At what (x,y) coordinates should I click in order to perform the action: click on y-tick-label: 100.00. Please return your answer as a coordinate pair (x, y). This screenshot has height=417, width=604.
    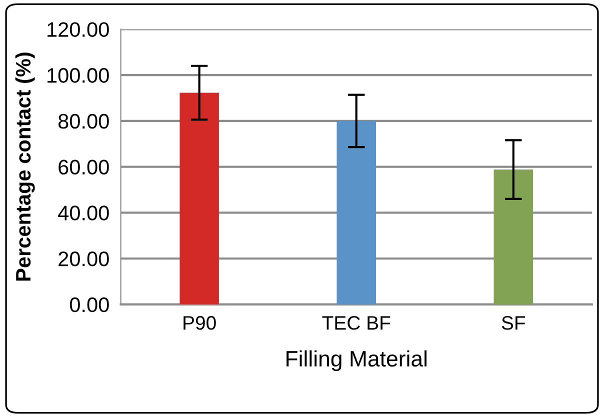
    Looking at the image, I should click on (78, 75).